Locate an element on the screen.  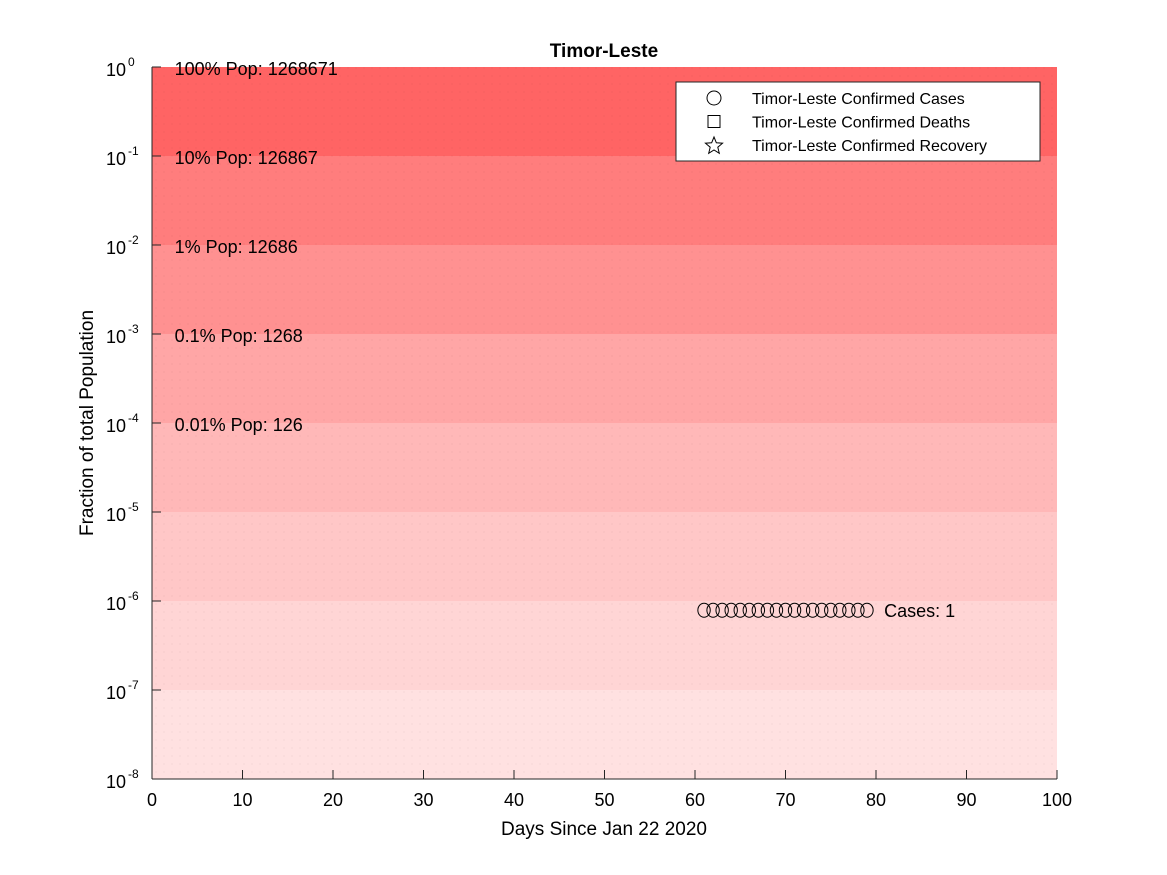
y-tick-label: 10 -7 is located at coordinates (122, 690).